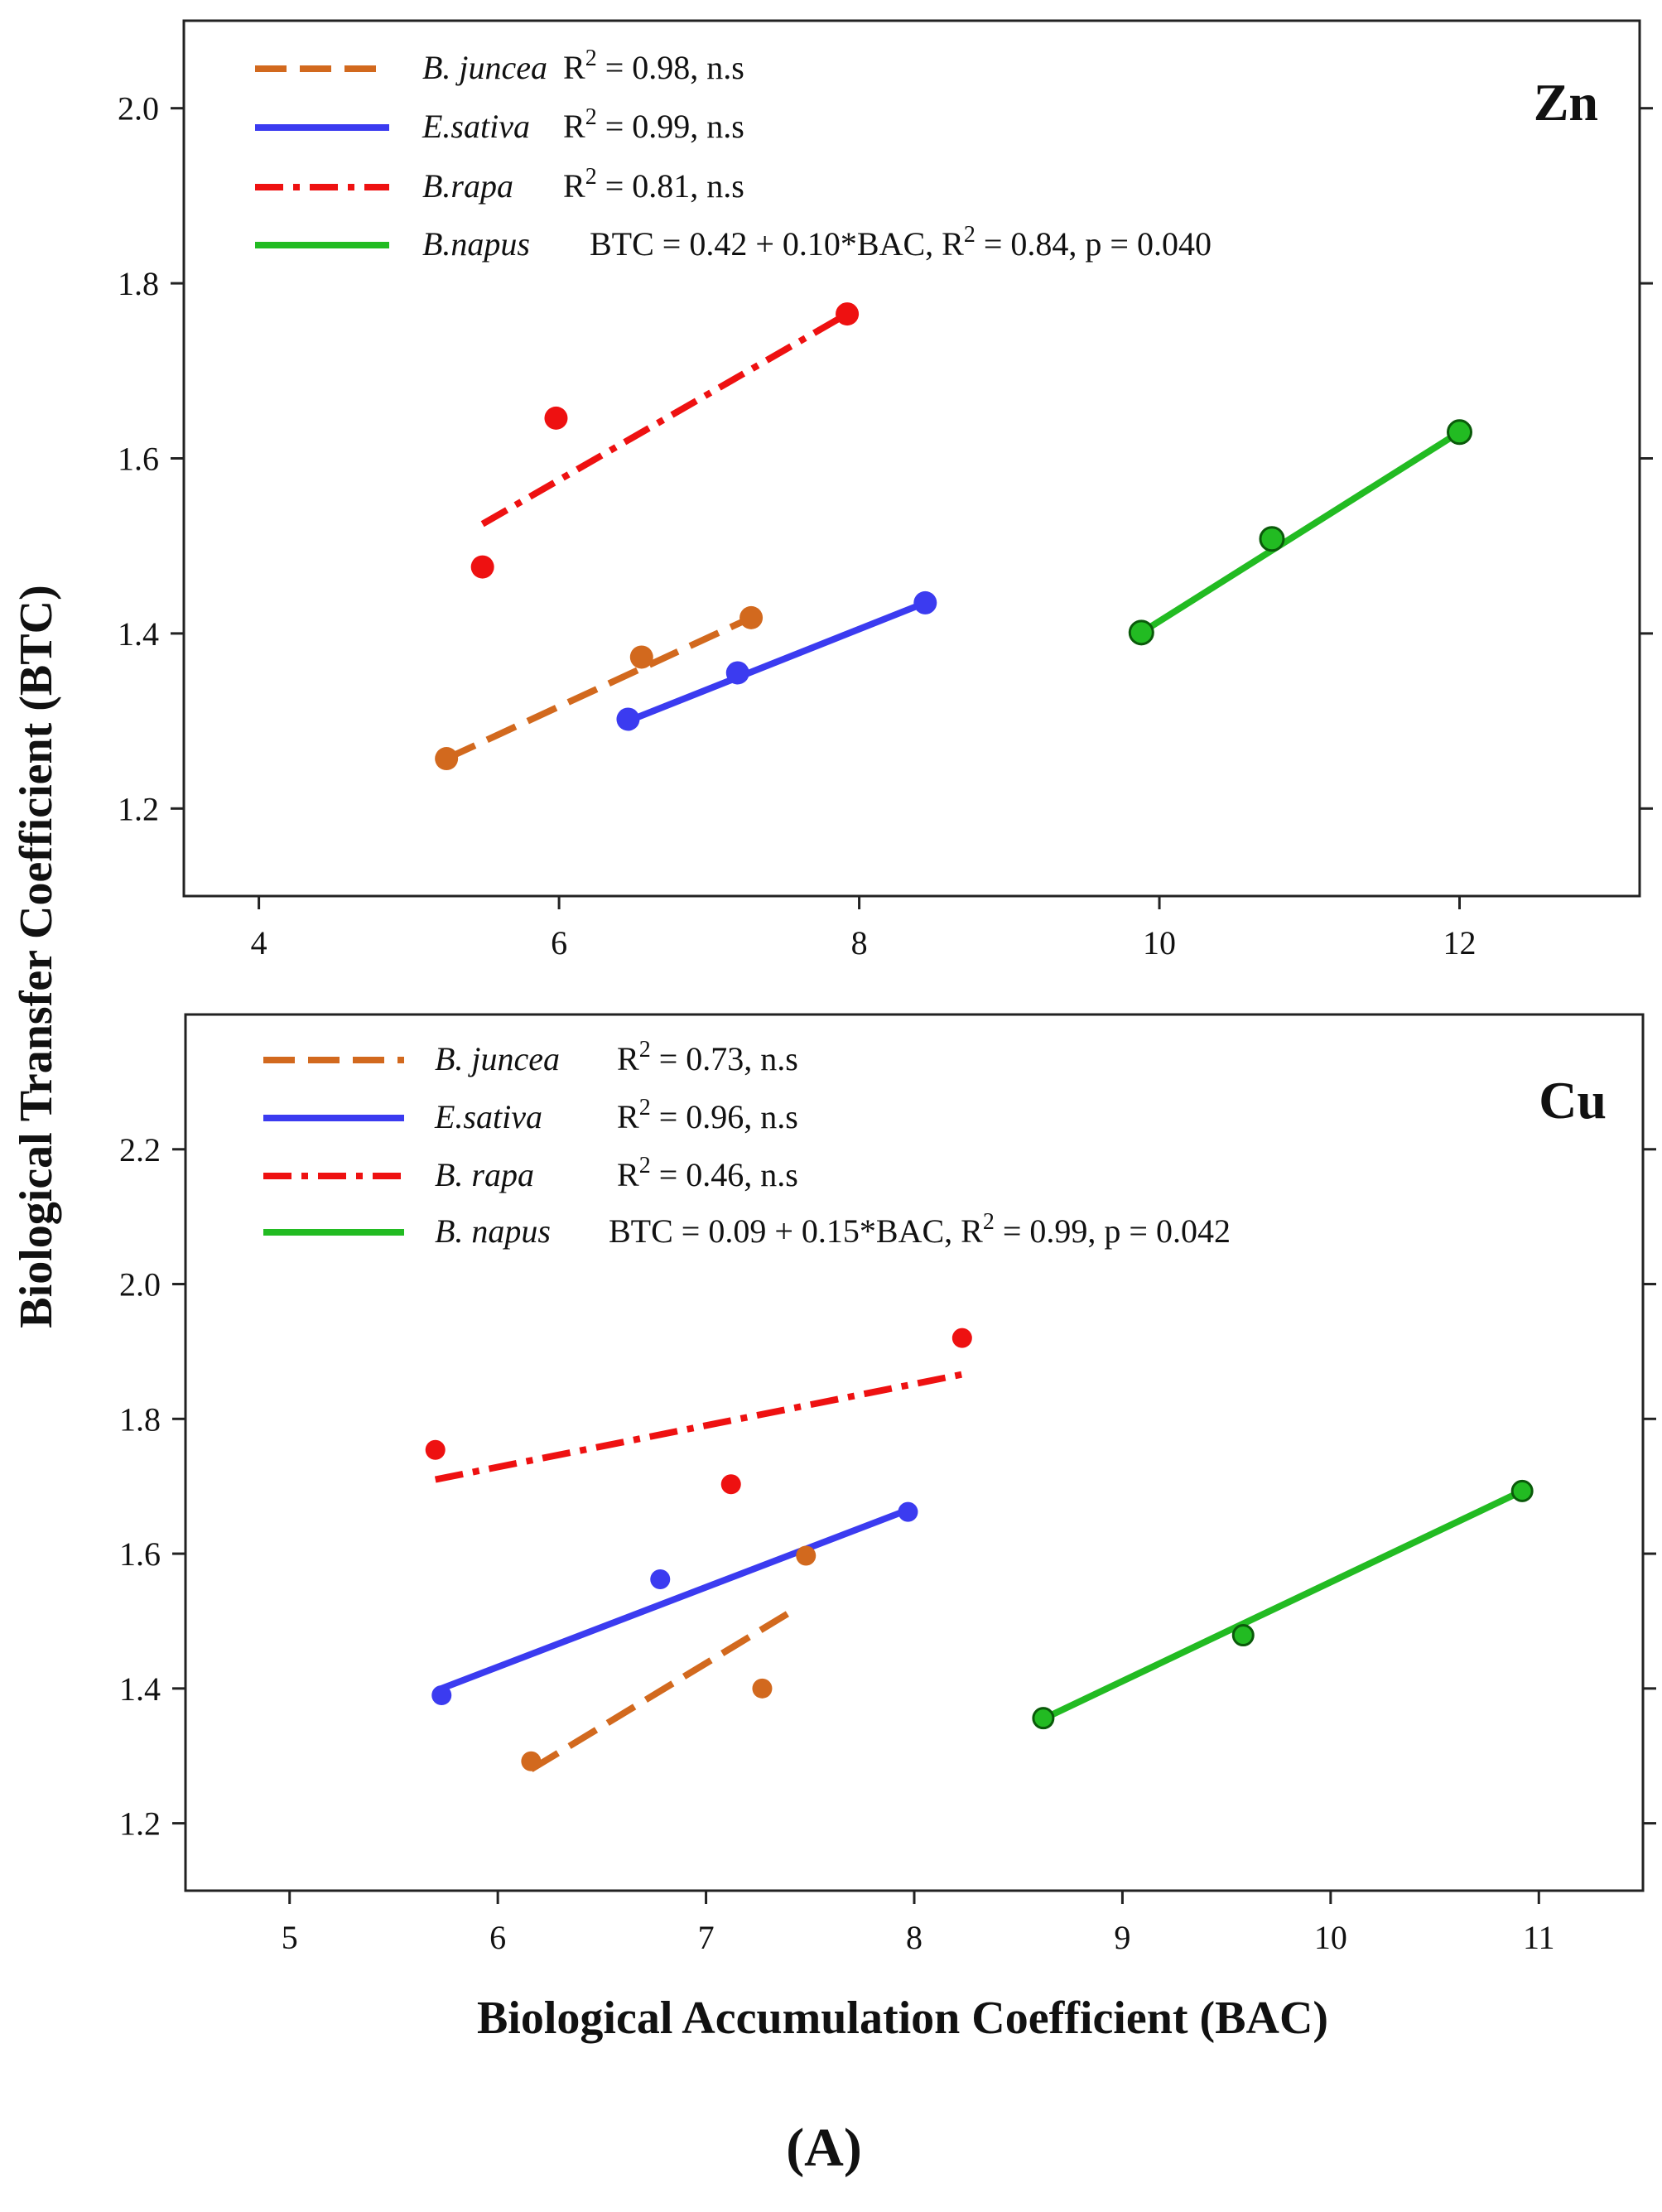  I want to click on cu-y-tick-label: 1.2, so click(140, 1824).